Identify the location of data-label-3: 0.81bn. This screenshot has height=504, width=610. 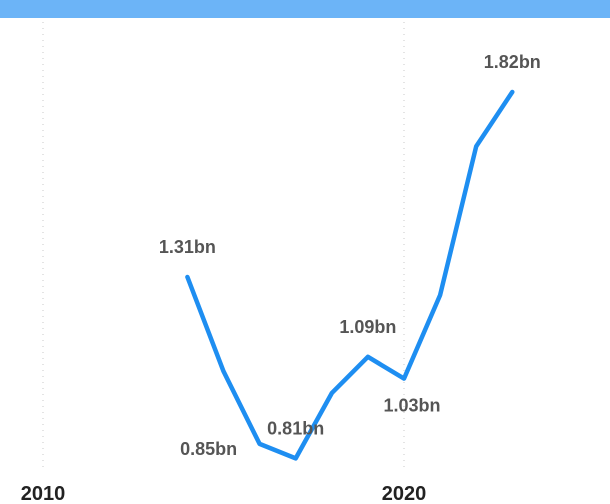
(295, 428).